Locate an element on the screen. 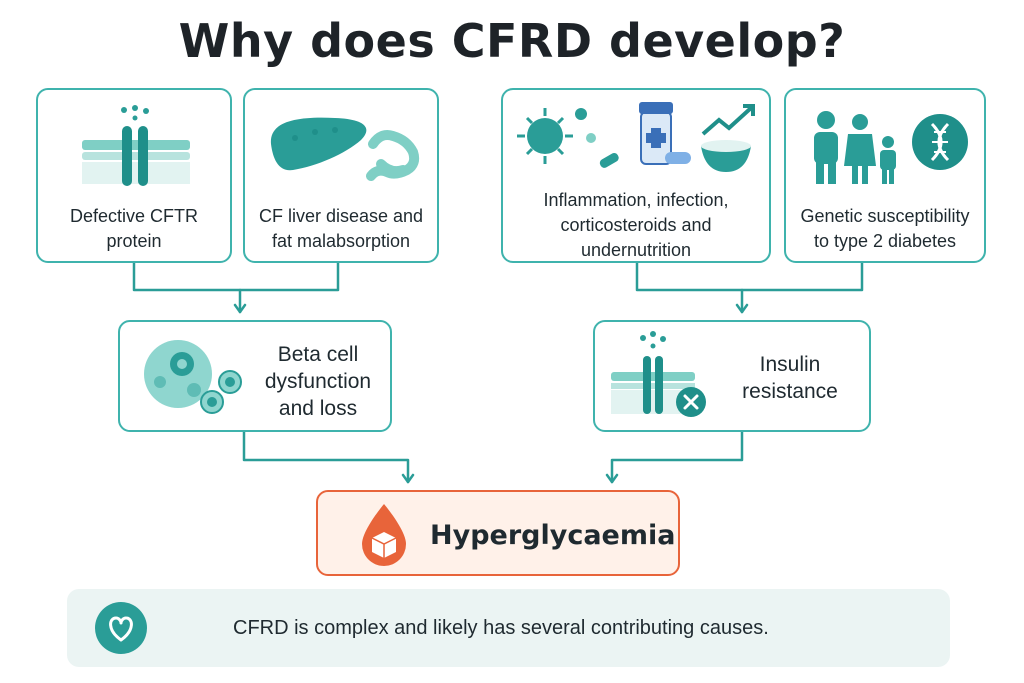  cause-label: CF liver disease and fat malabsorption is located at coordinates (341, 228).